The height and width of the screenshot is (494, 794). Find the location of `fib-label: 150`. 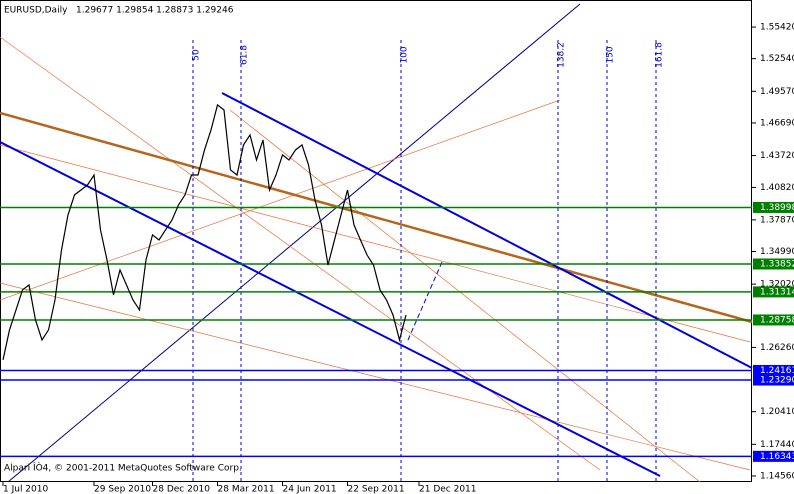

fib-label: 150 is located at coordinates (611, 54).